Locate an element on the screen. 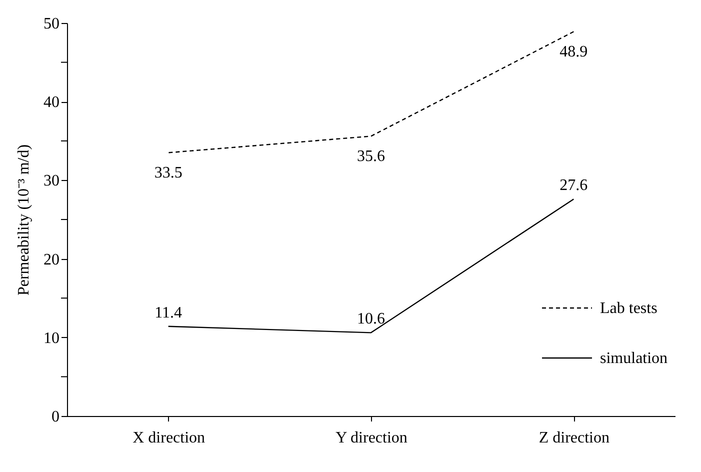 This screenshot has width=701, height=472. data-label: 33.5 is located at coordinates (168, 173).